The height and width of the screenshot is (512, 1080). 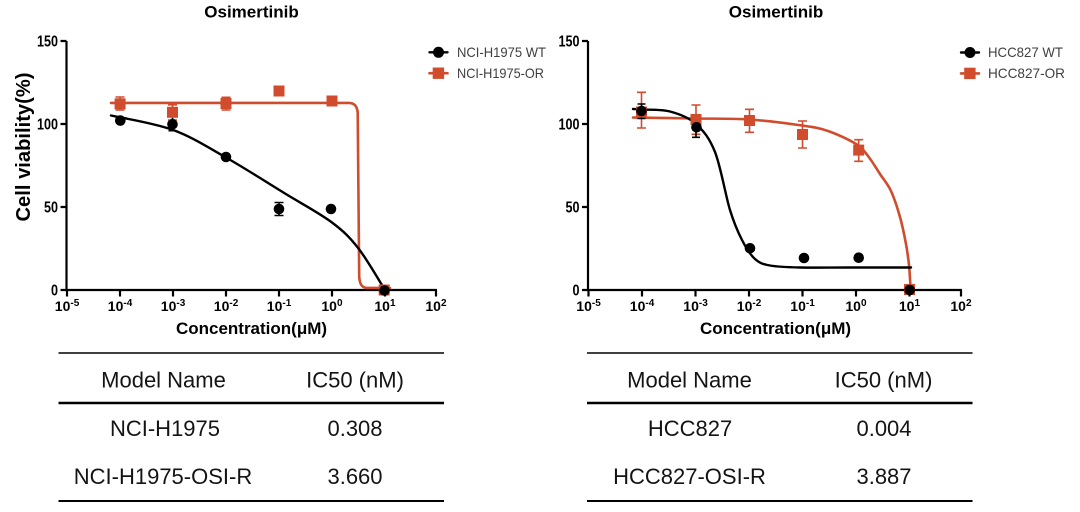 I want to click on svg-text: 0.004, so click(x=883, y=428).